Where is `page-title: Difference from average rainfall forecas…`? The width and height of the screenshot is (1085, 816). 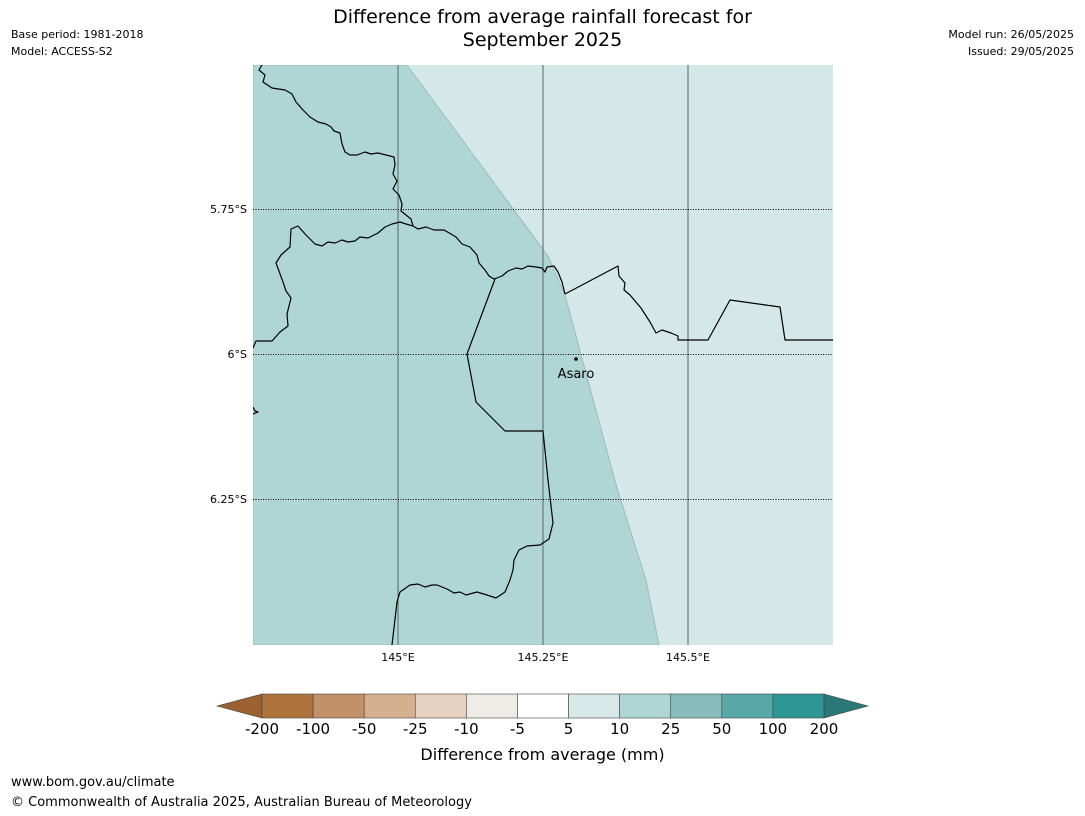
page-title: Difference from average rainfall forecas… is located at coordinates (542, 29).